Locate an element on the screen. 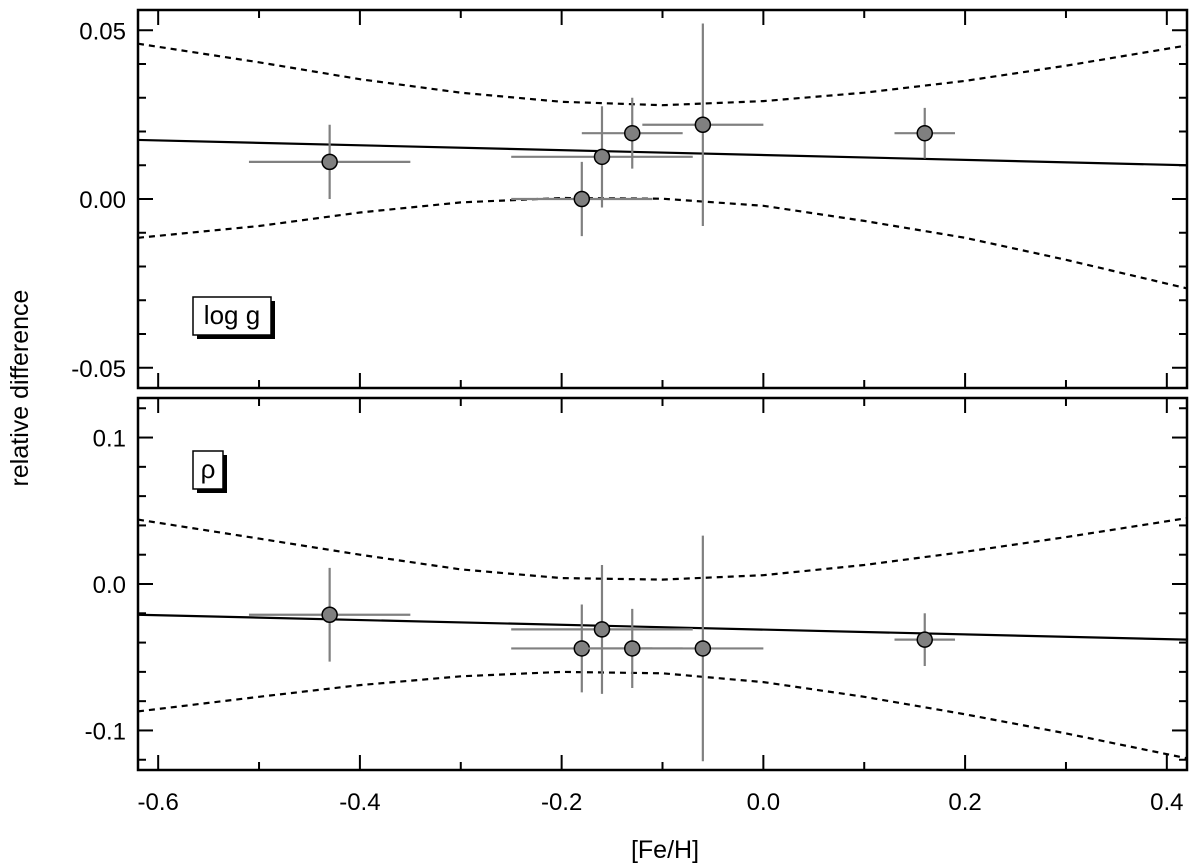  y-tick-label: 0.05 is located at coordinates (102, 31).